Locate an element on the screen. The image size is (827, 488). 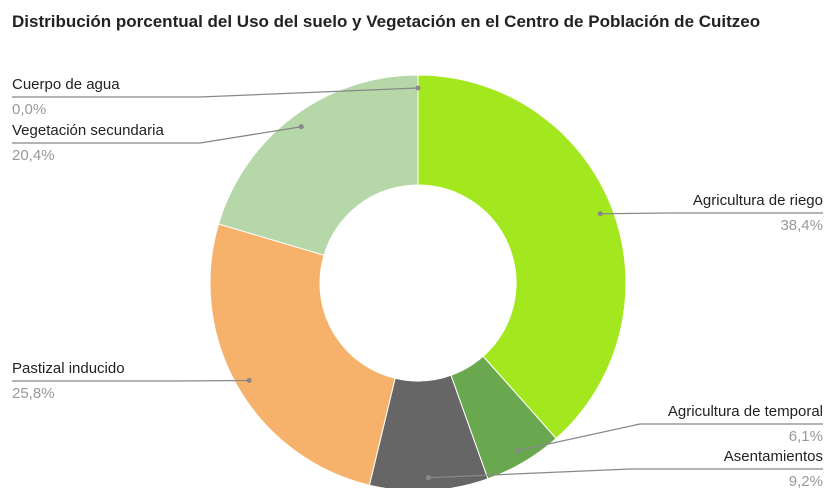
slice-label: Agricultura de temporal is located at coordinates (745, 411).